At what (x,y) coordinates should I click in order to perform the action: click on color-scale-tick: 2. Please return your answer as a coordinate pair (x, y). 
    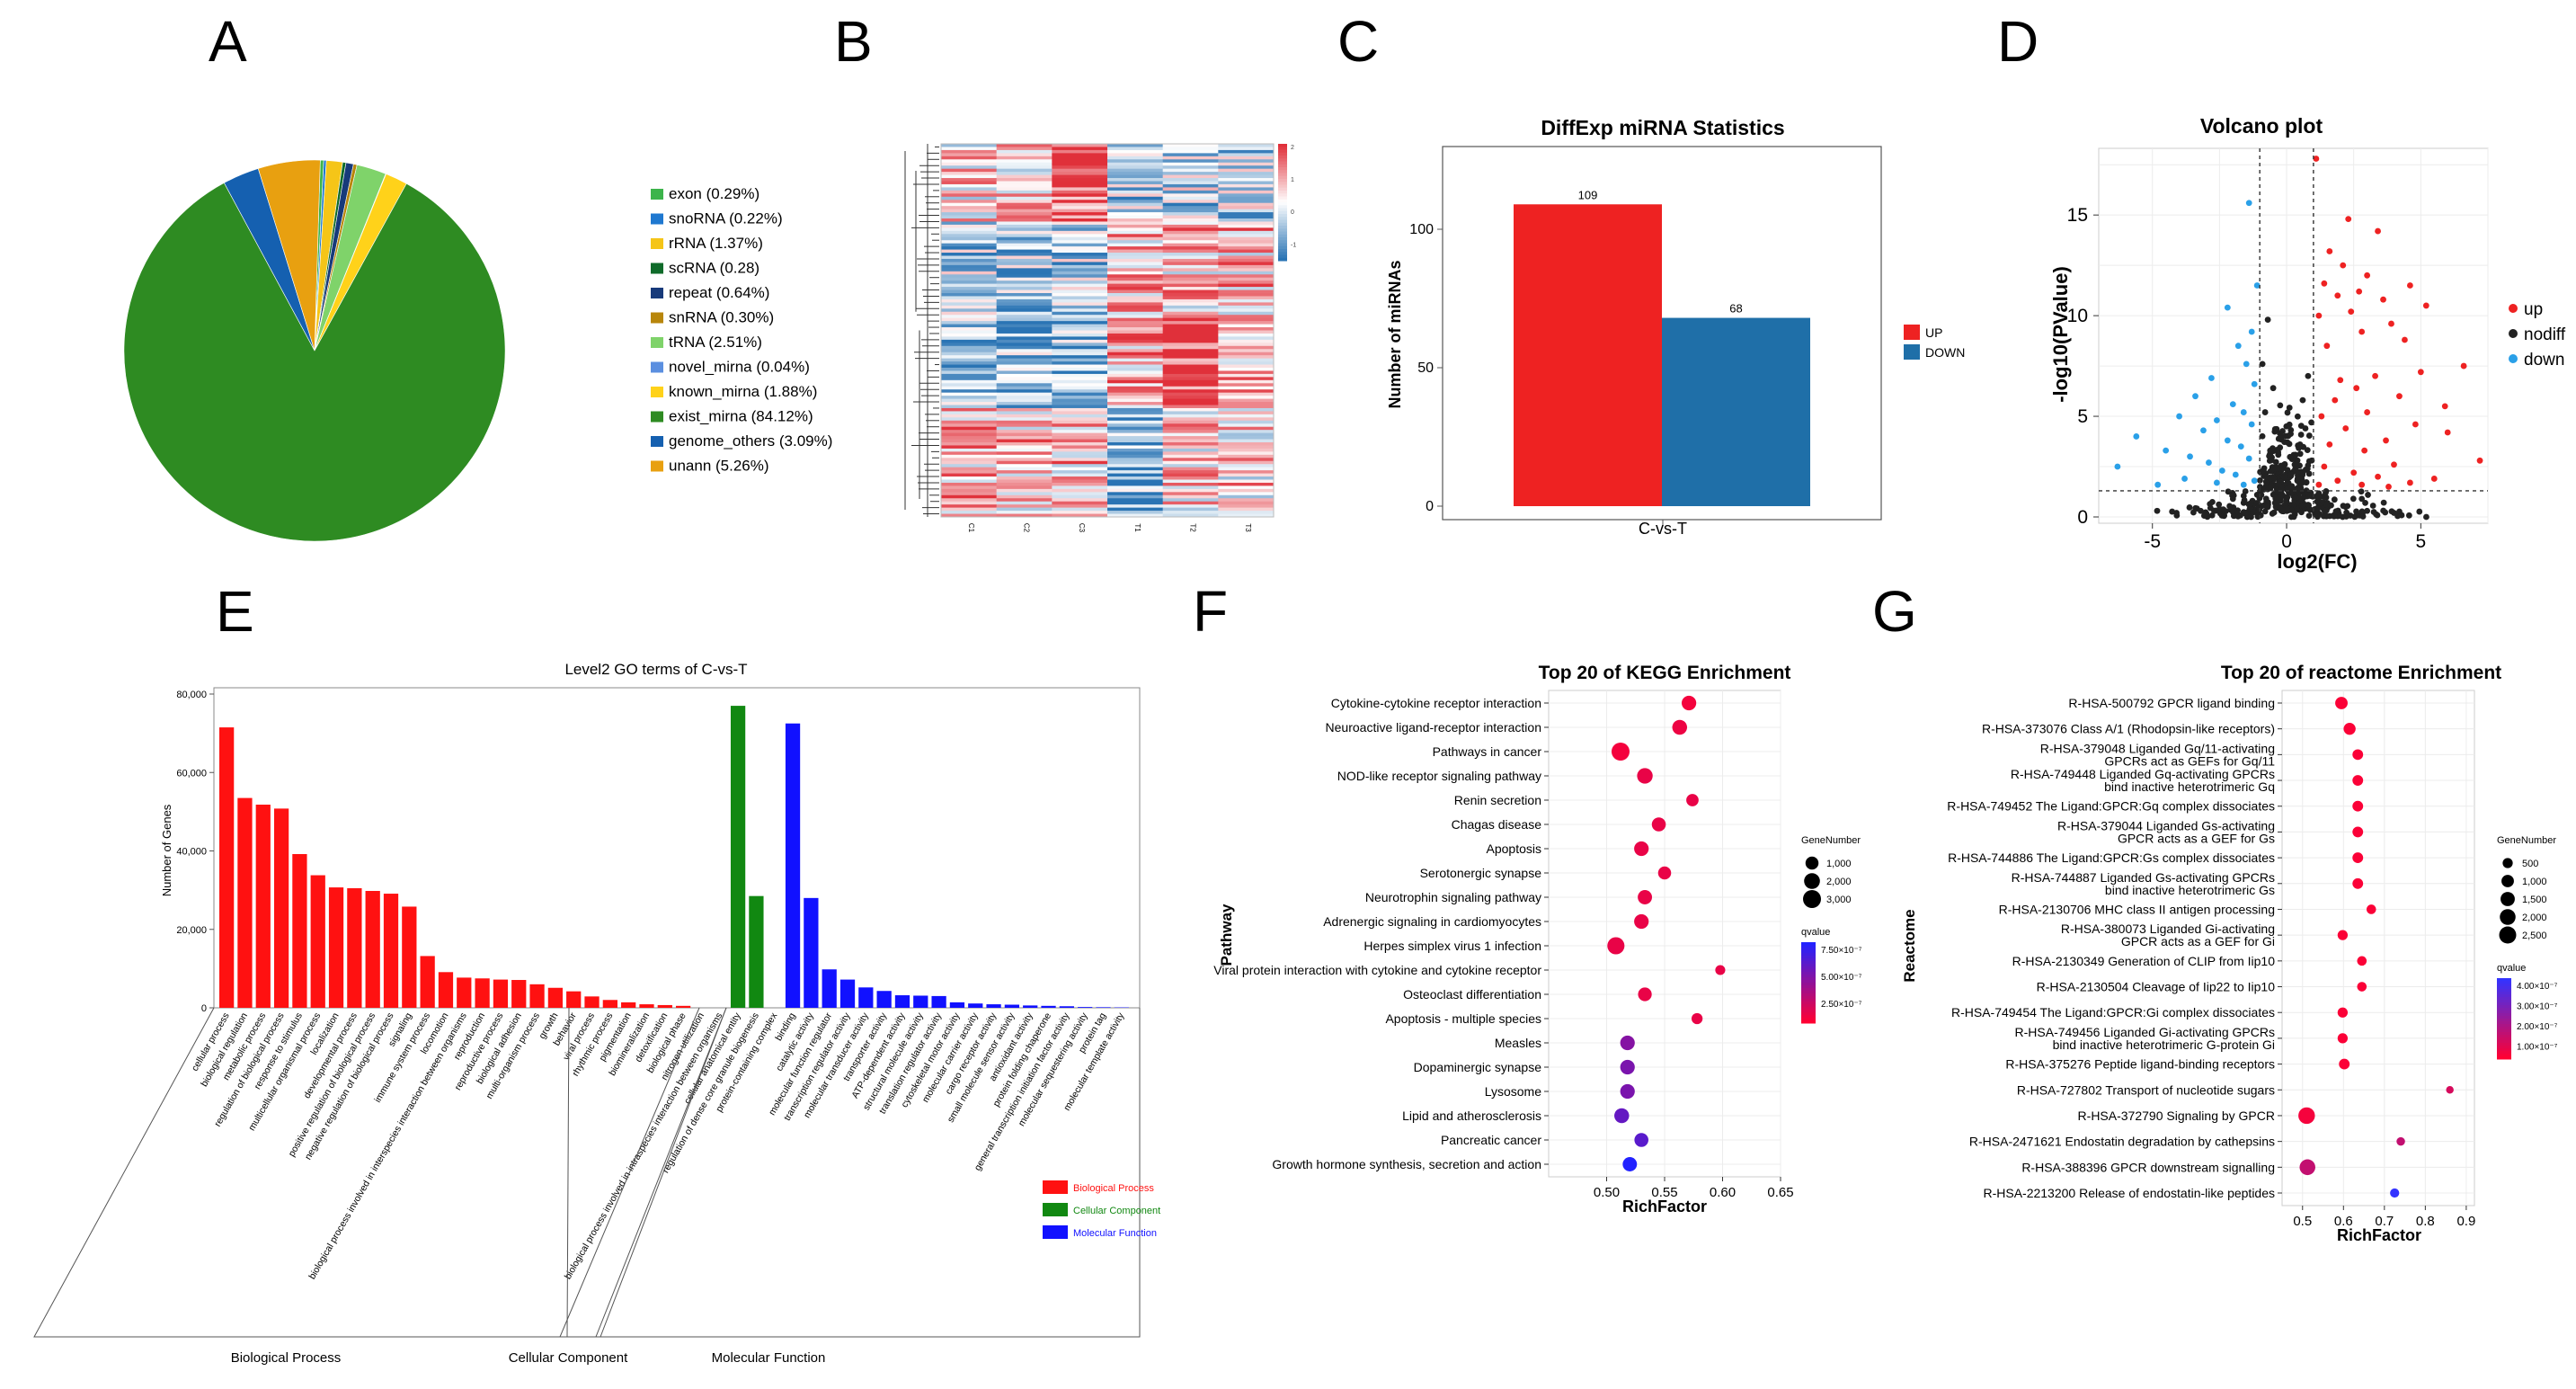
    Looking at the image, I should click on (1292, 148).